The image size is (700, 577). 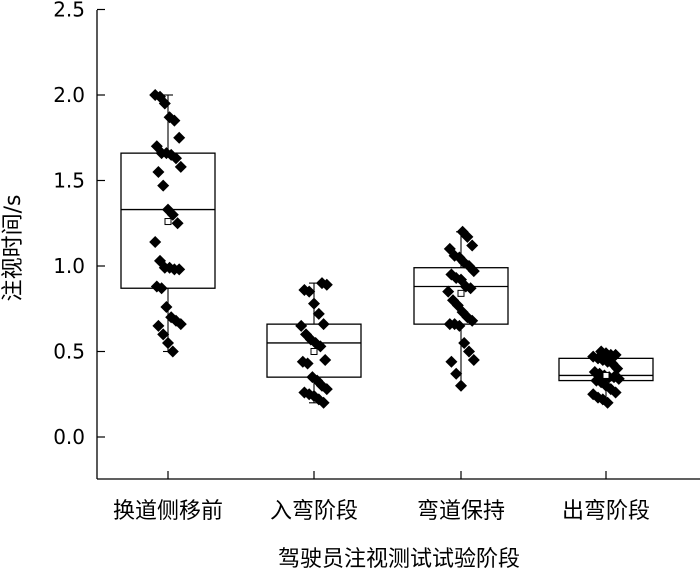 What do you see at coordinates (69, 352) in the screenshot?
I see `y-tick-label: 0.5` at bounding box center [69, 352].